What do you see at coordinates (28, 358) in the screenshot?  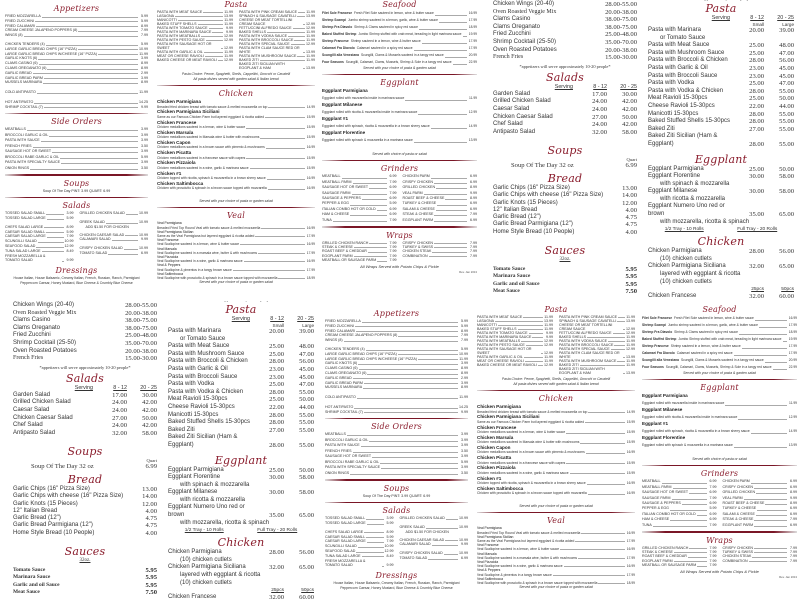 I see `item-name: French Fries` at bounding box center [28, 358].